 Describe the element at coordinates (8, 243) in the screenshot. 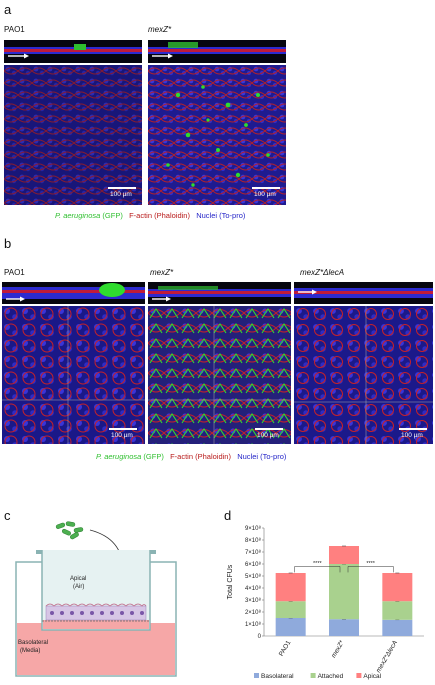

I see `panel-b-label: b` at that location.